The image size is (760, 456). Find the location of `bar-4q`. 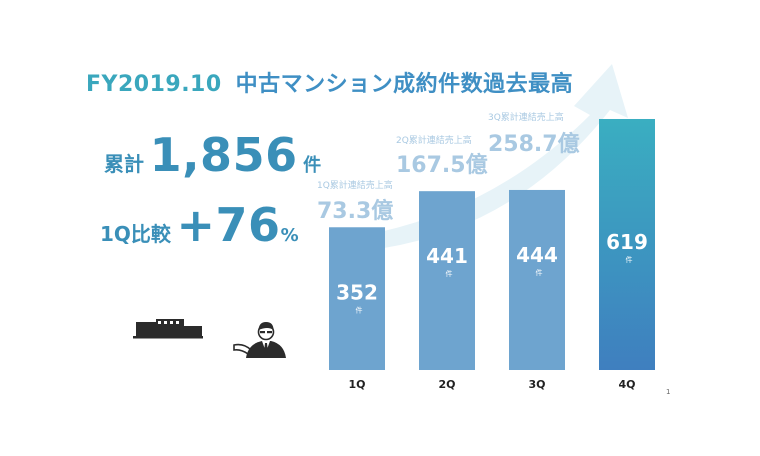

bar-4q is located at coordinates (627, 244).